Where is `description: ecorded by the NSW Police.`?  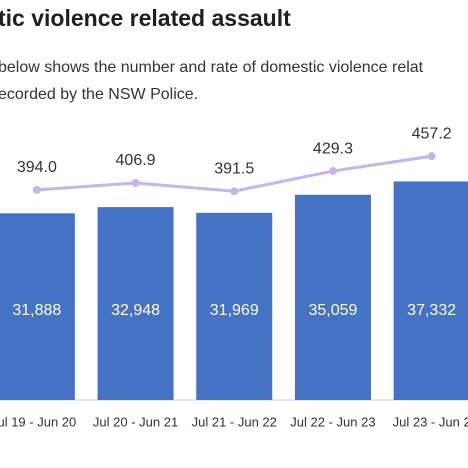 description: ecorded by the NSW Police. is located at coordinates (99, 94).